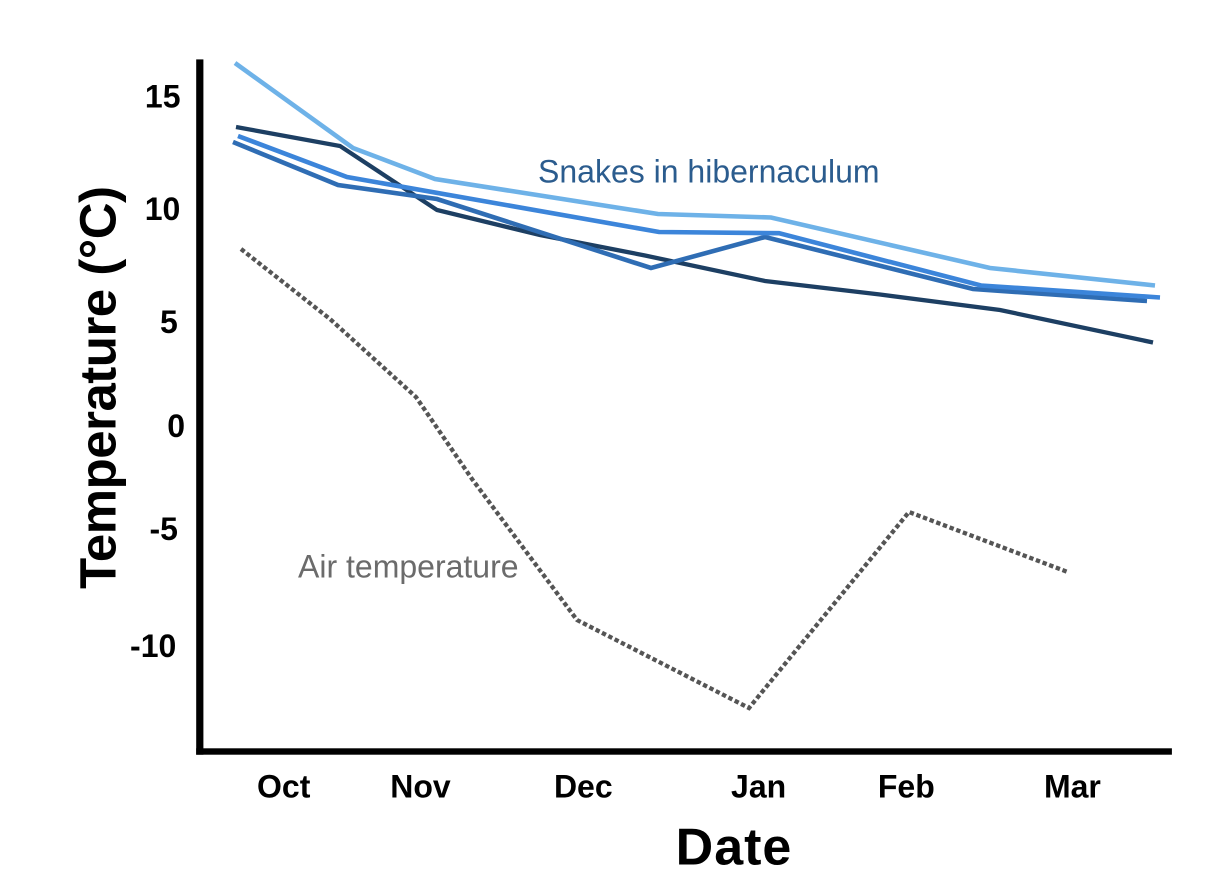  I want to click on svg-text: 10, so click(163, 209).